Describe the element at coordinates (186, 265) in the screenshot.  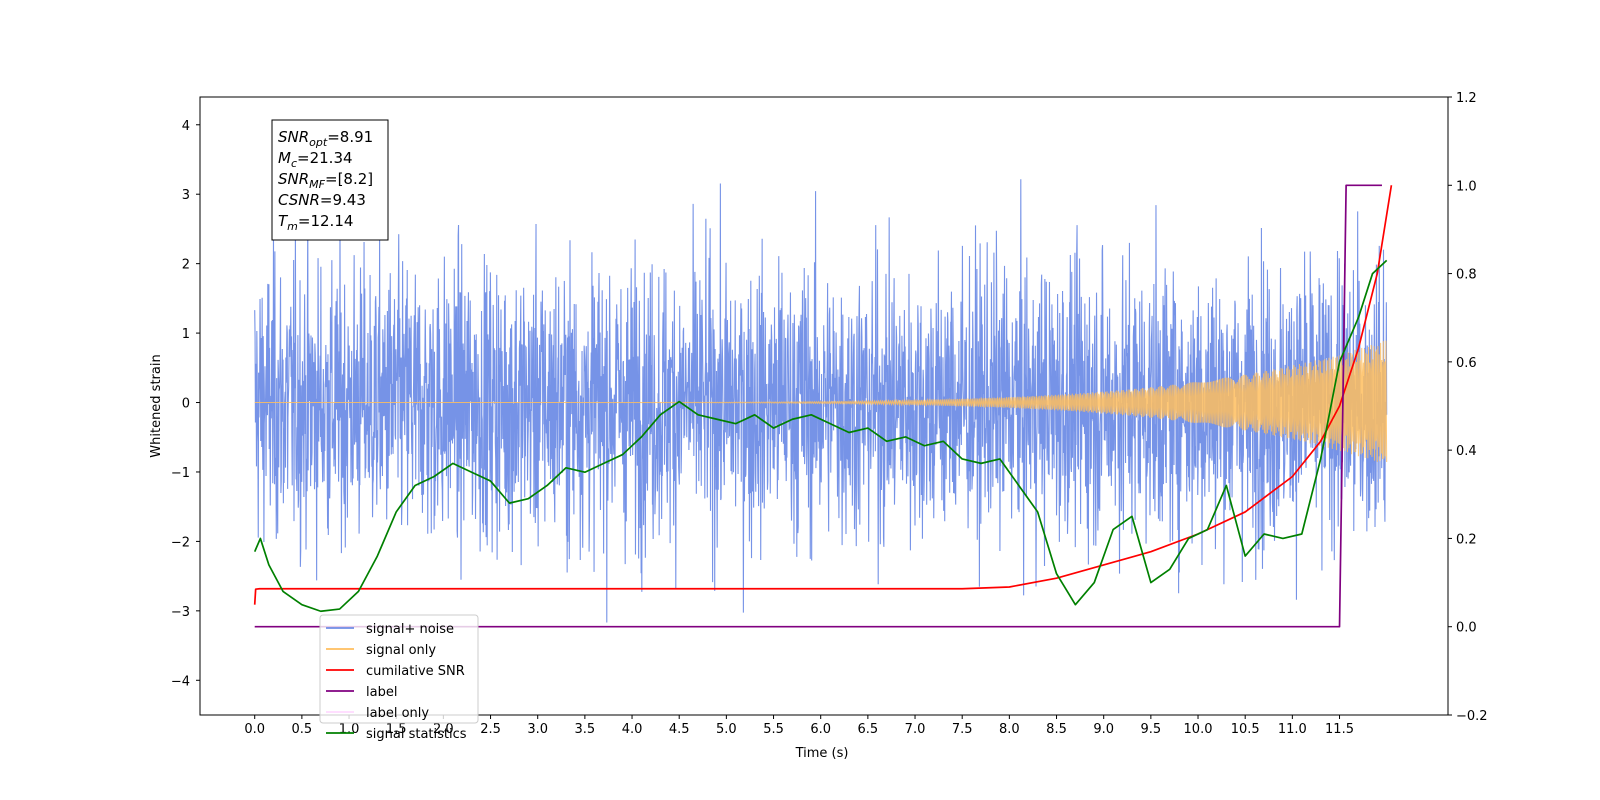
I see `y-tick-label: 2` at that location.